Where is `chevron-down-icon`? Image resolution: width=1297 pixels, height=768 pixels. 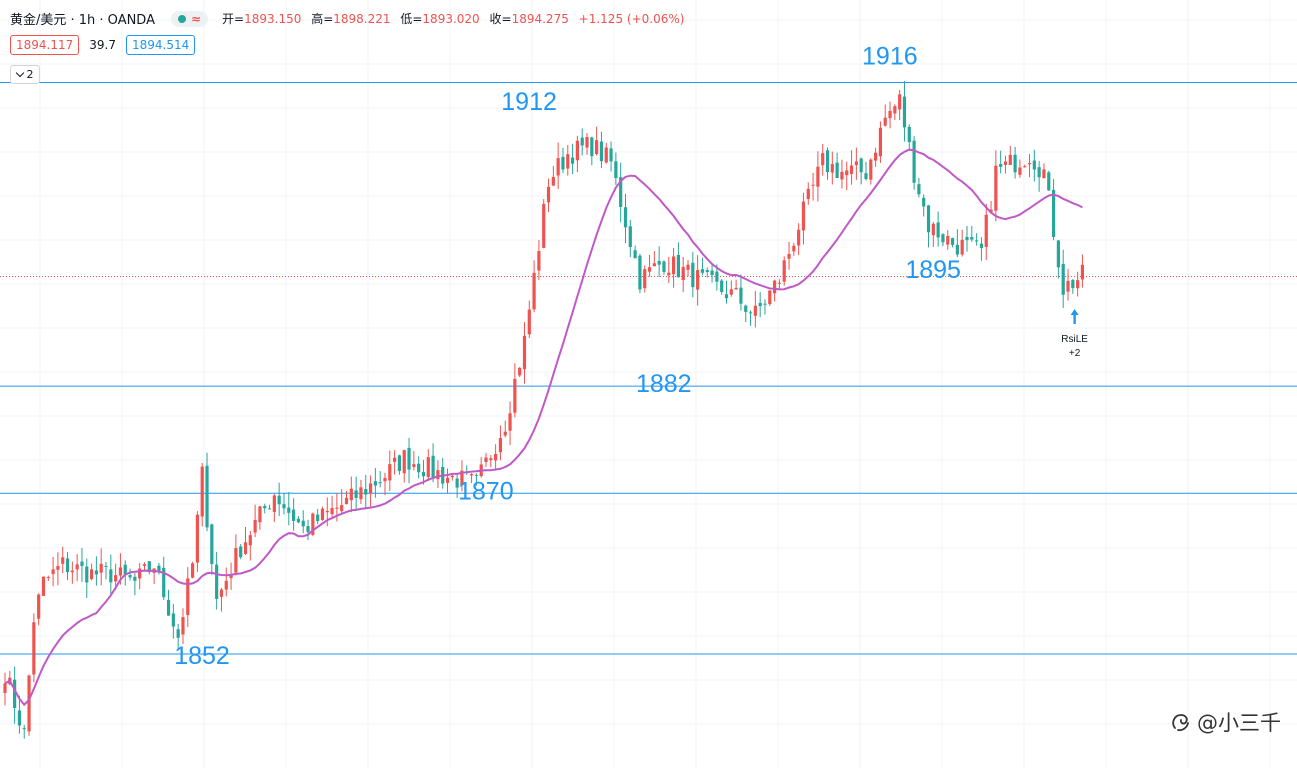 chevron-down-icon is located at coordinates (19, 73).